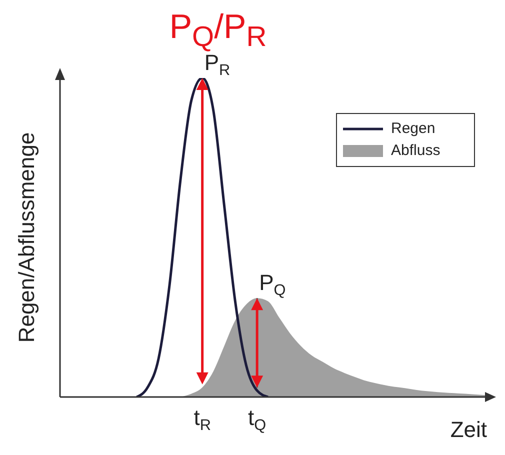  I want to click on y-axis-title: Regen/Abflussmenge, so click(26, 237).